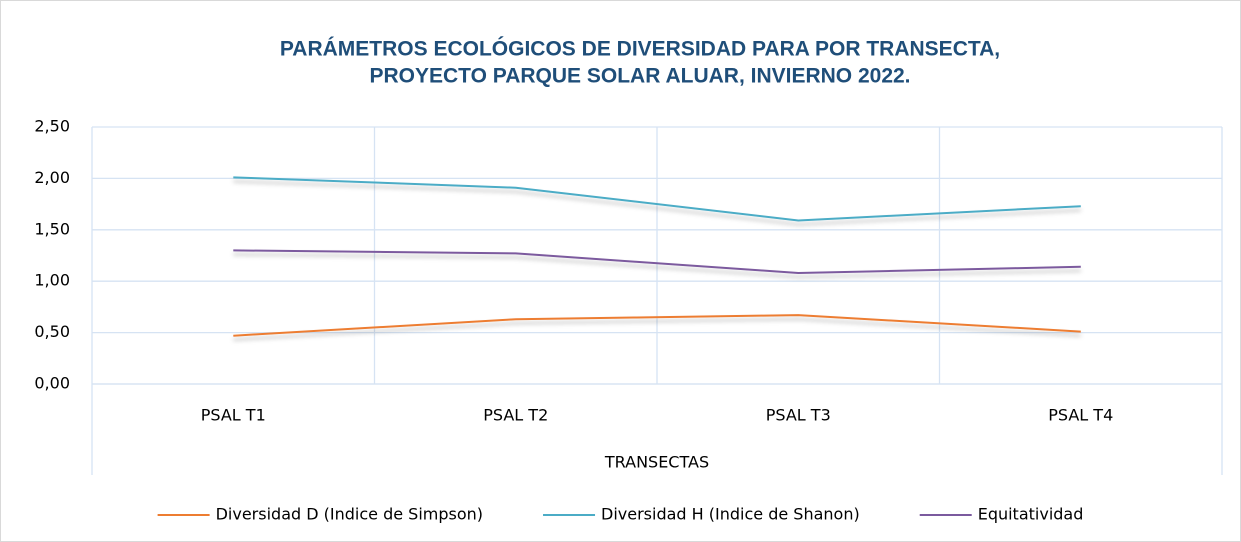 This screenshot has width=1241, height=542. I want to click on x-tick-label: PSAL T3, so click(798, 415).